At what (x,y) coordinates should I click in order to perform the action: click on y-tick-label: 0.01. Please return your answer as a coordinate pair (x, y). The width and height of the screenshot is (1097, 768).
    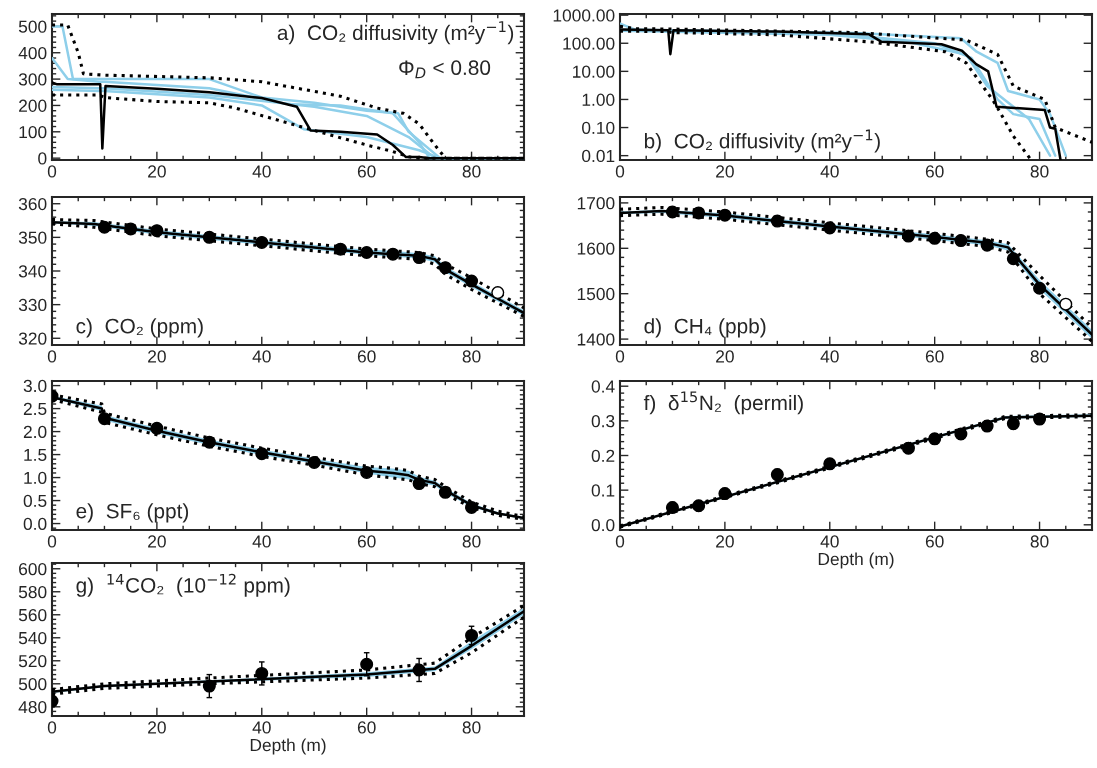
    Looking at the image, I should click on (598, 156).